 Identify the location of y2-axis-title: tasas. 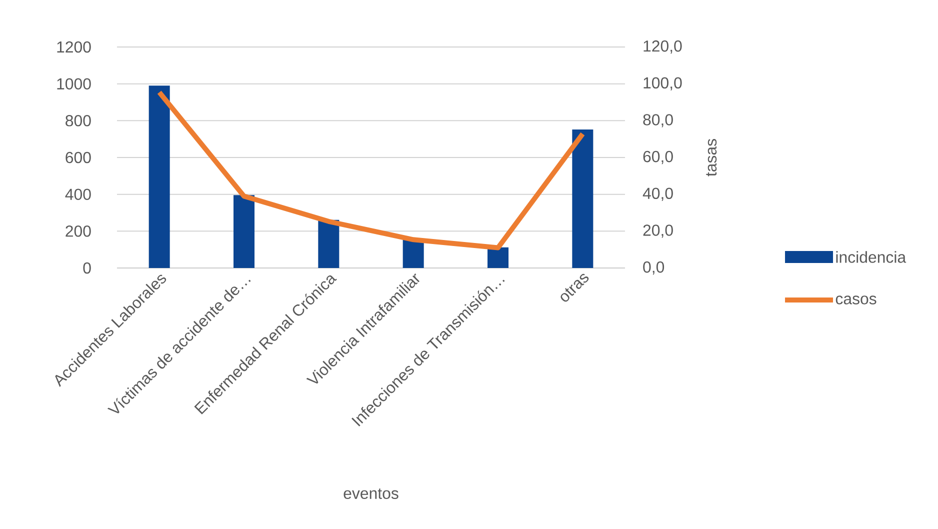
(711, 157).